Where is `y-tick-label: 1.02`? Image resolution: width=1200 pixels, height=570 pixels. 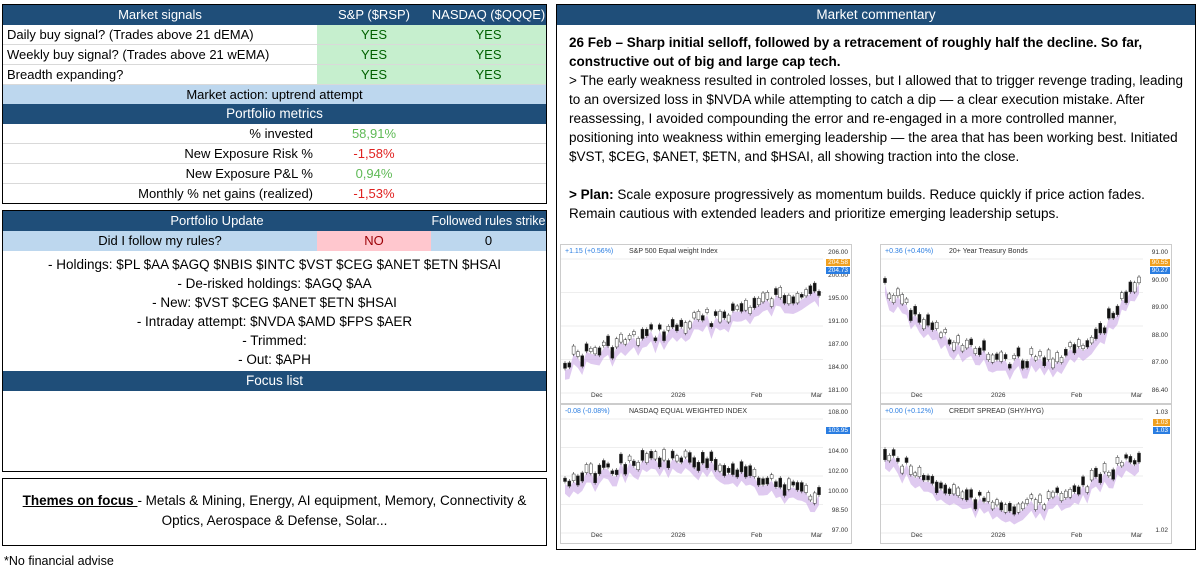 y-tick-label: 1.02 is located at coordinates (1161, 530).